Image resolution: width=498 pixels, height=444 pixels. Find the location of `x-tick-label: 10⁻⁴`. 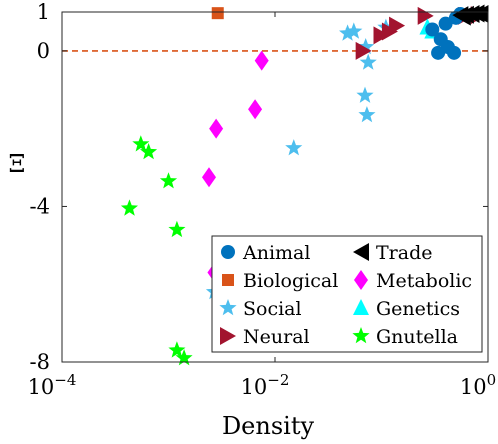

x-tick-label: 10⁻⁴ is located at coordinates (52, 385).